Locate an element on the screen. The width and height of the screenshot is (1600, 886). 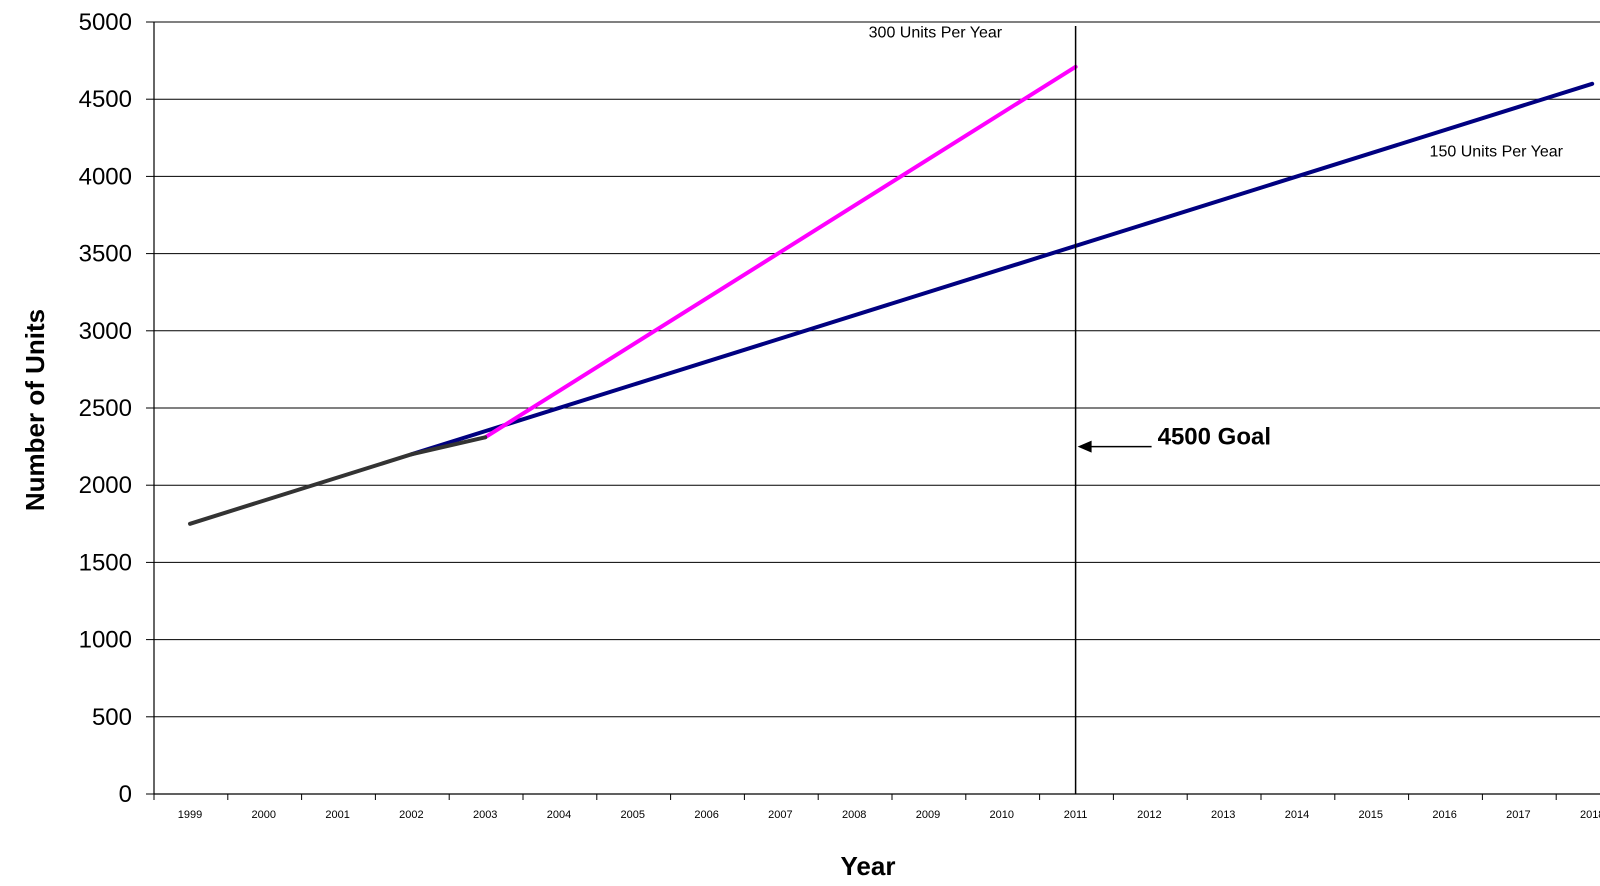
goal-marker is located at coordinates (1113, 410).